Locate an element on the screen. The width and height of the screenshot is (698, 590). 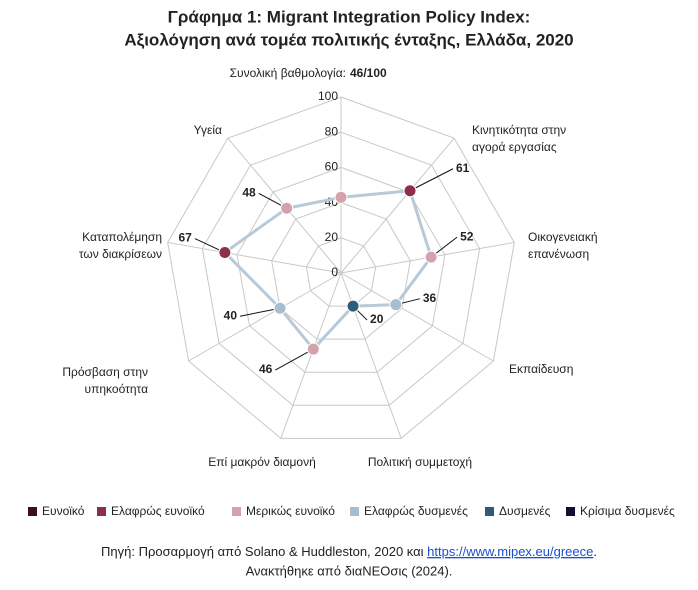
category-label: Οικογενειακή επανένωση is located at coordinates (563, 245).